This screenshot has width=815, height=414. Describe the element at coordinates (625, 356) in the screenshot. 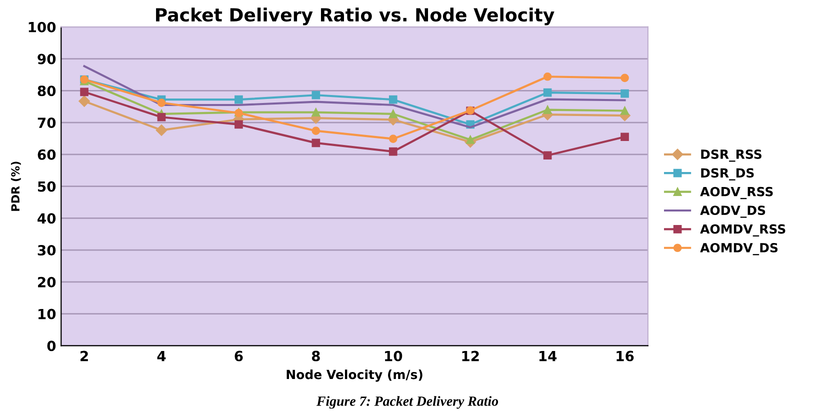

I see `x-tick-label: 16` at that location.